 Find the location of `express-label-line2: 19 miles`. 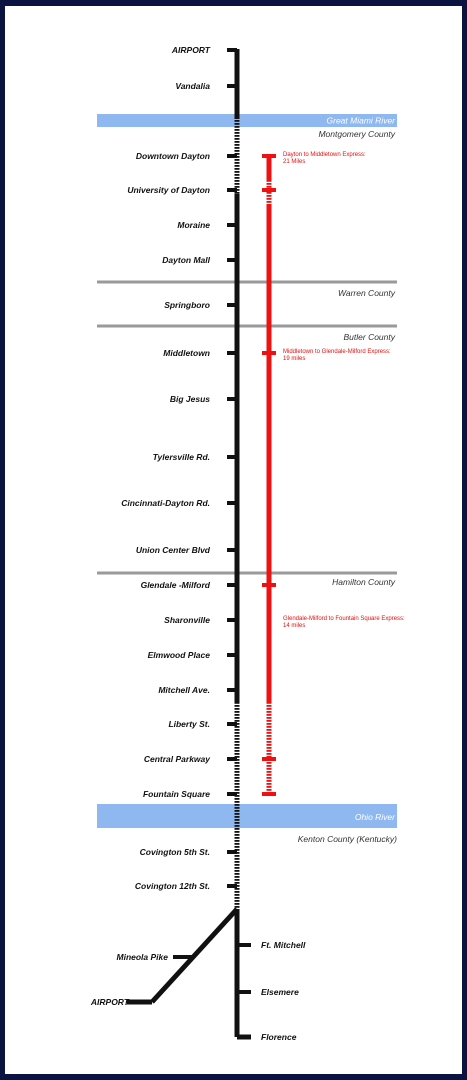

express-label-line2: 19 miles is located at coordinates (294, 359).